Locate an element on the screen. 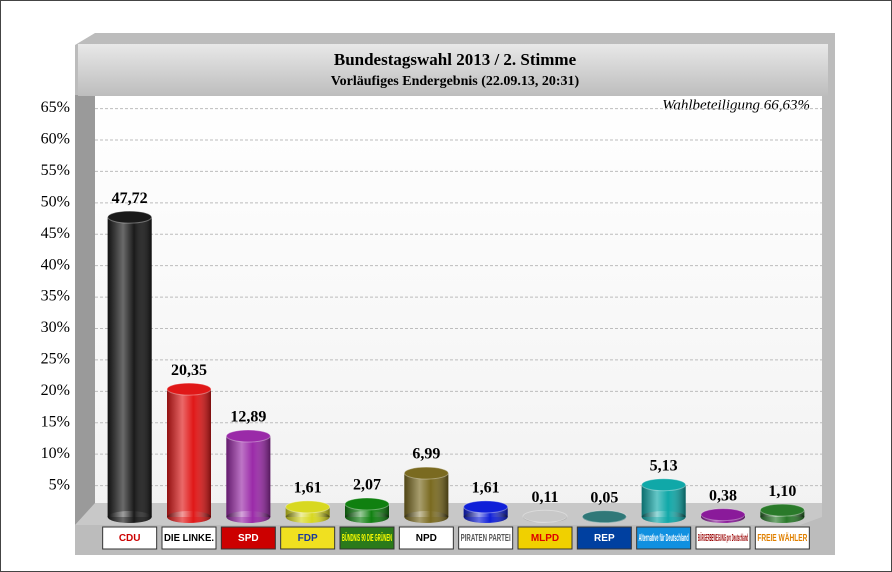  x-tick-label: DIE LINKE. is located at coordinates (189, 538).